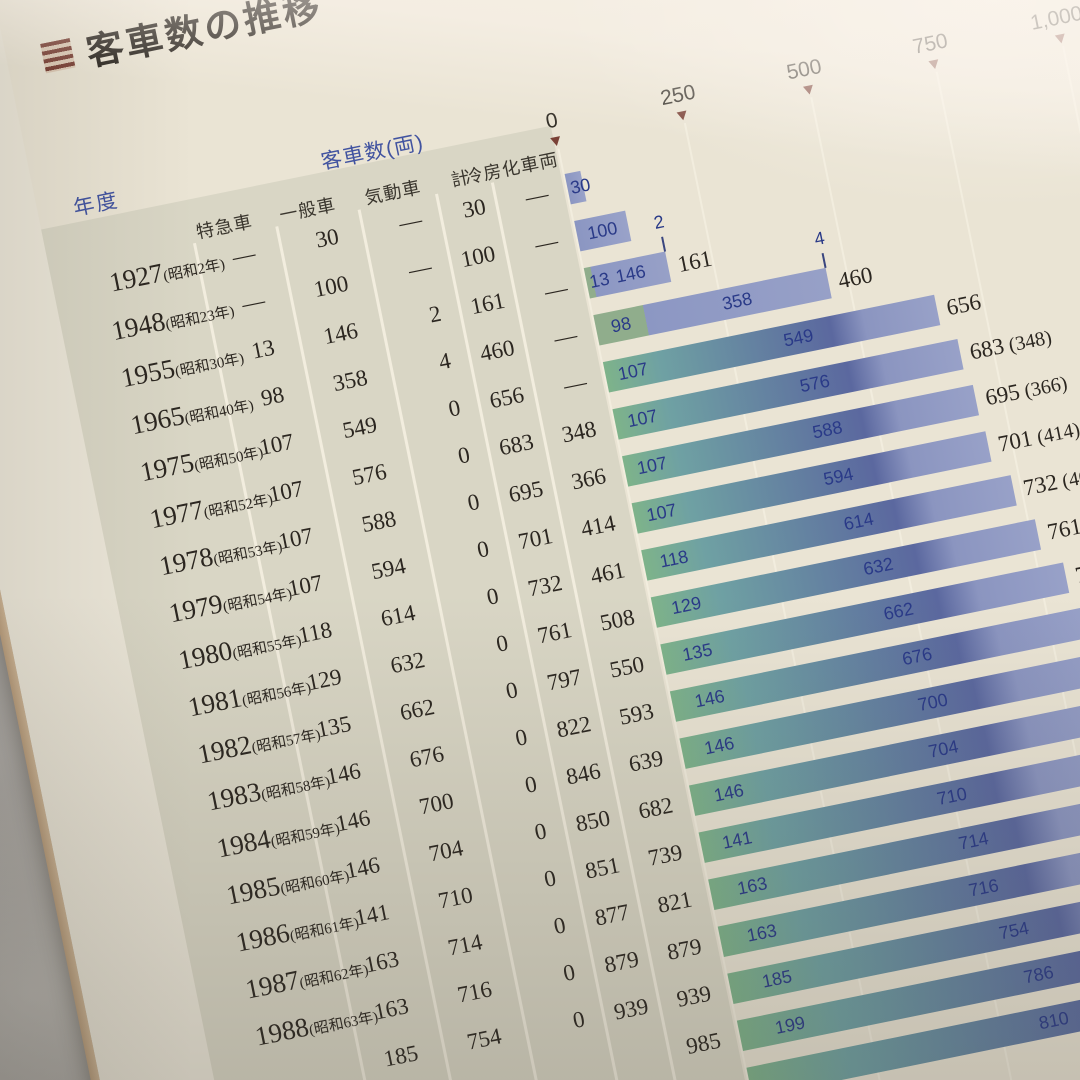 This screenshot has width=1080, height=1080. Describe the element at coordinates (678, 95) in the screenshot. I see `axis-tick-label: 250` at that location.